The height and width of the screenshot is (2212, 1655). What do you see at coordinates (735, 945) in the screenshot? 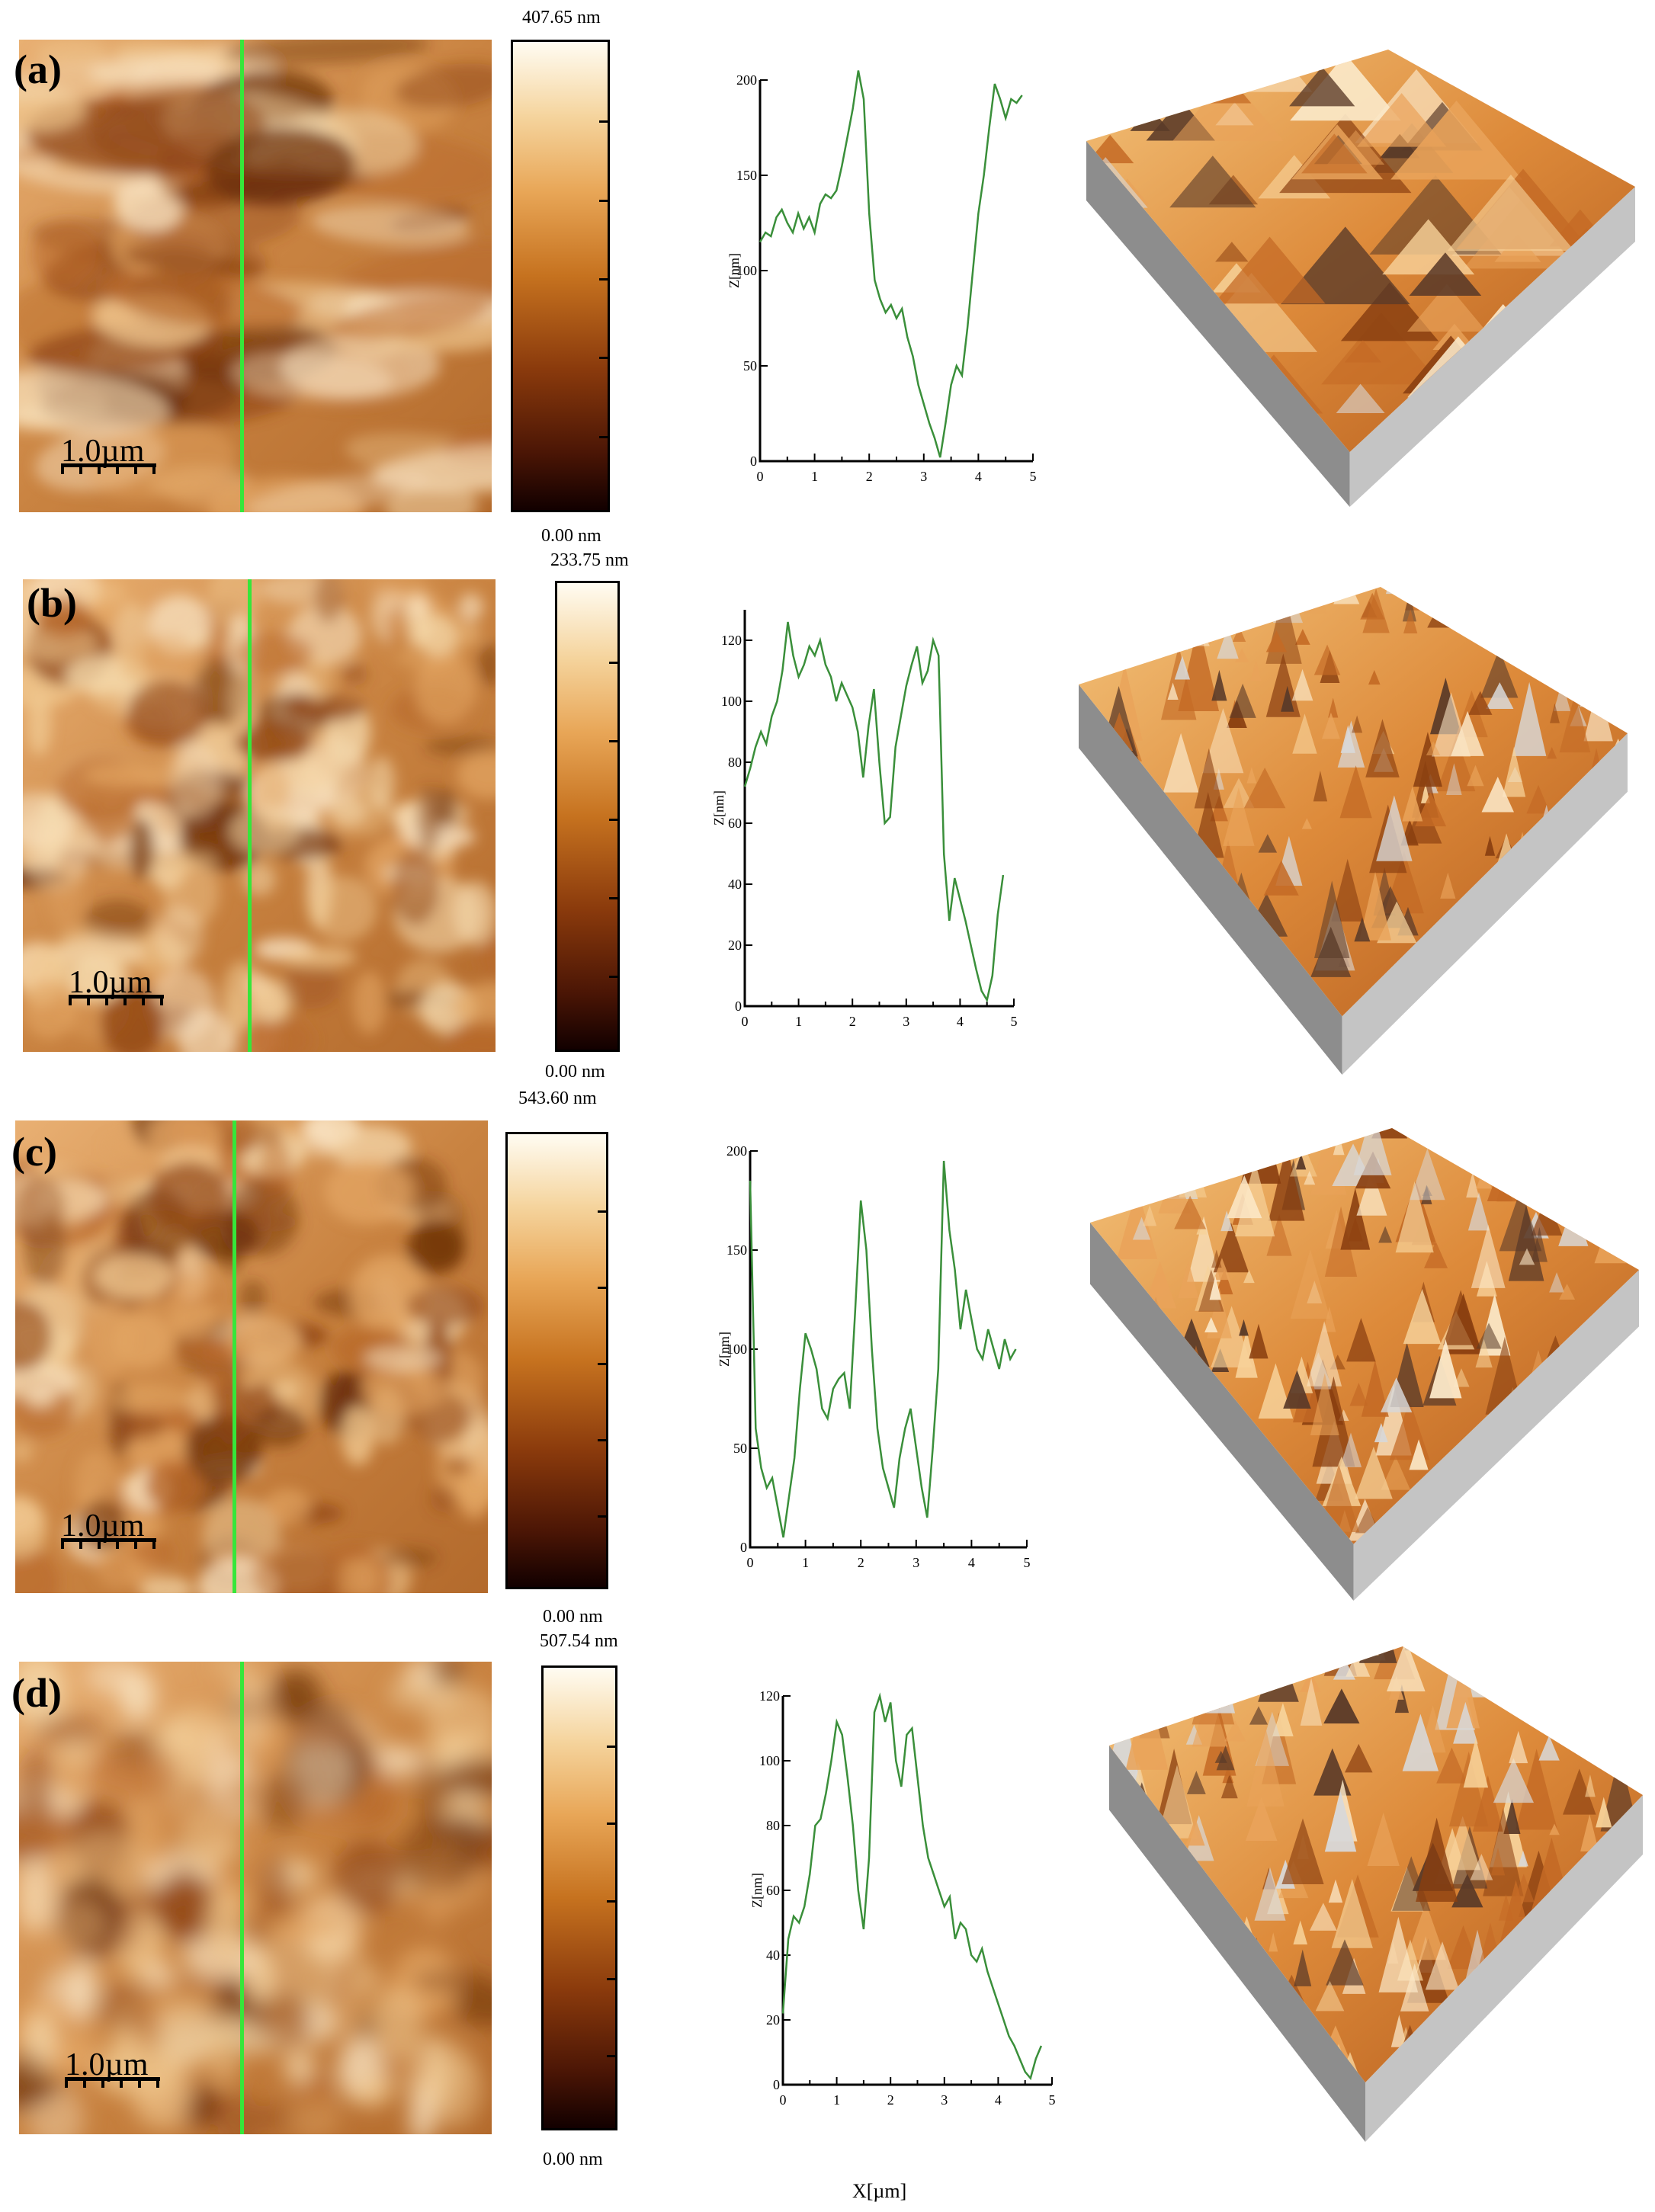
I see `y-tick-label: 20` at bounding box center [735, 945].